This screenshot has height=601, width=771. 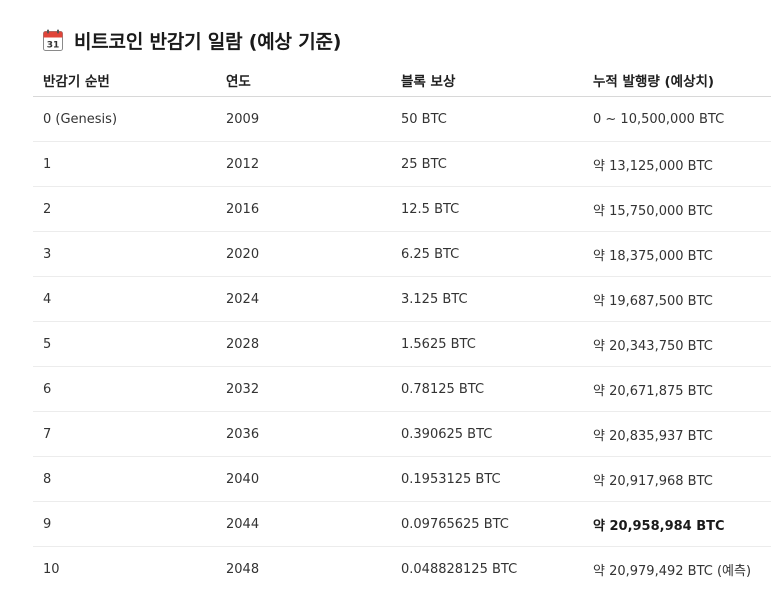 What do you see at coordinates (124, 479) in the screenshot?
I see `cell-halving-number: 8` at bounding box center [124, 479].